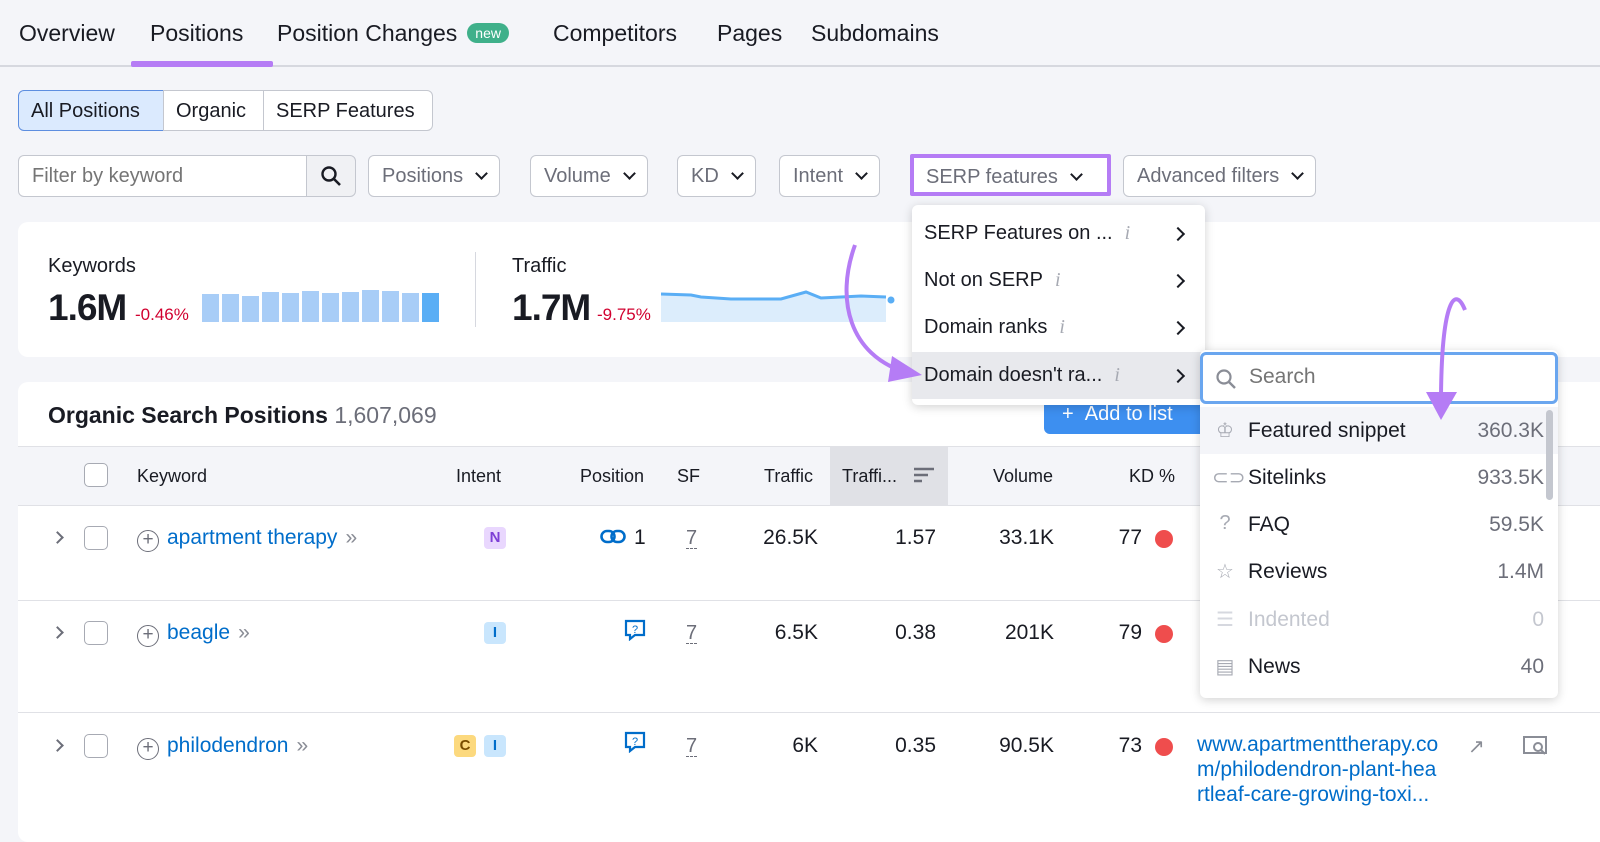 This screenshot has height=842, width=1600. Describe the element at coordinates (87, 307) in the screenshot. I see `keywords-value: 1.6M` at that location.